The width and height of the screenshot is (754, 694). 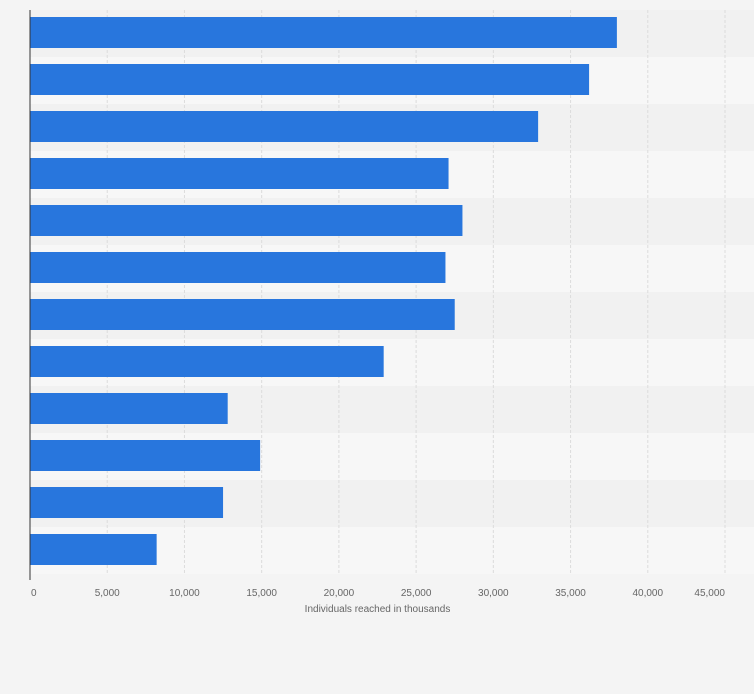 What do you see at coordinates (570, 593) in the screenshot?
I see `x-tick-label: 35,000` at bounding box center [570, 593].